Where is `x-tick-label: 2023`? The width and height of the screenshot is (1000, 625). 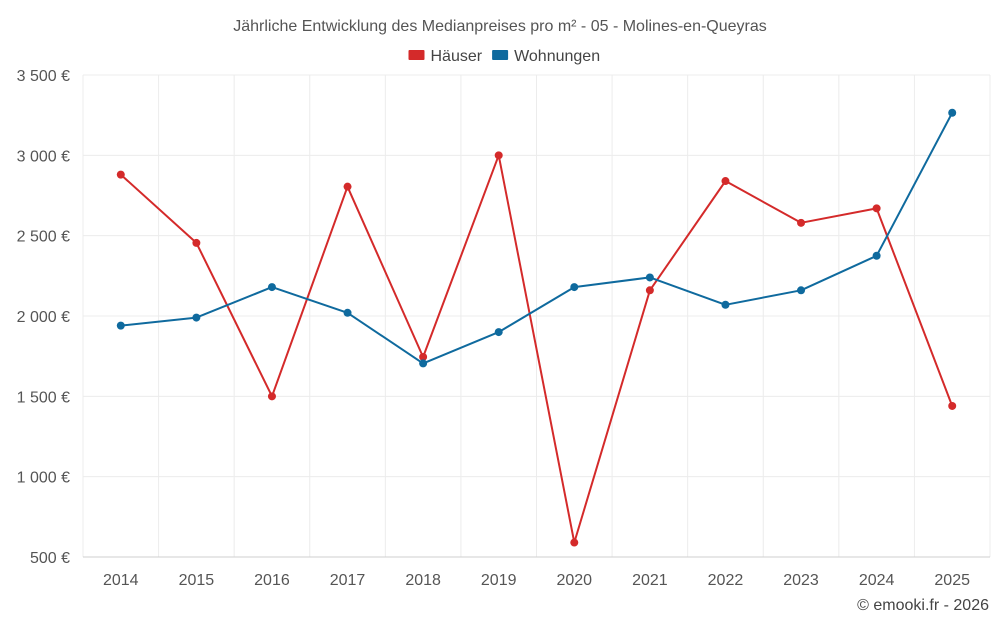
x-tick-label: 2023 is located at coordinates (801, 580).